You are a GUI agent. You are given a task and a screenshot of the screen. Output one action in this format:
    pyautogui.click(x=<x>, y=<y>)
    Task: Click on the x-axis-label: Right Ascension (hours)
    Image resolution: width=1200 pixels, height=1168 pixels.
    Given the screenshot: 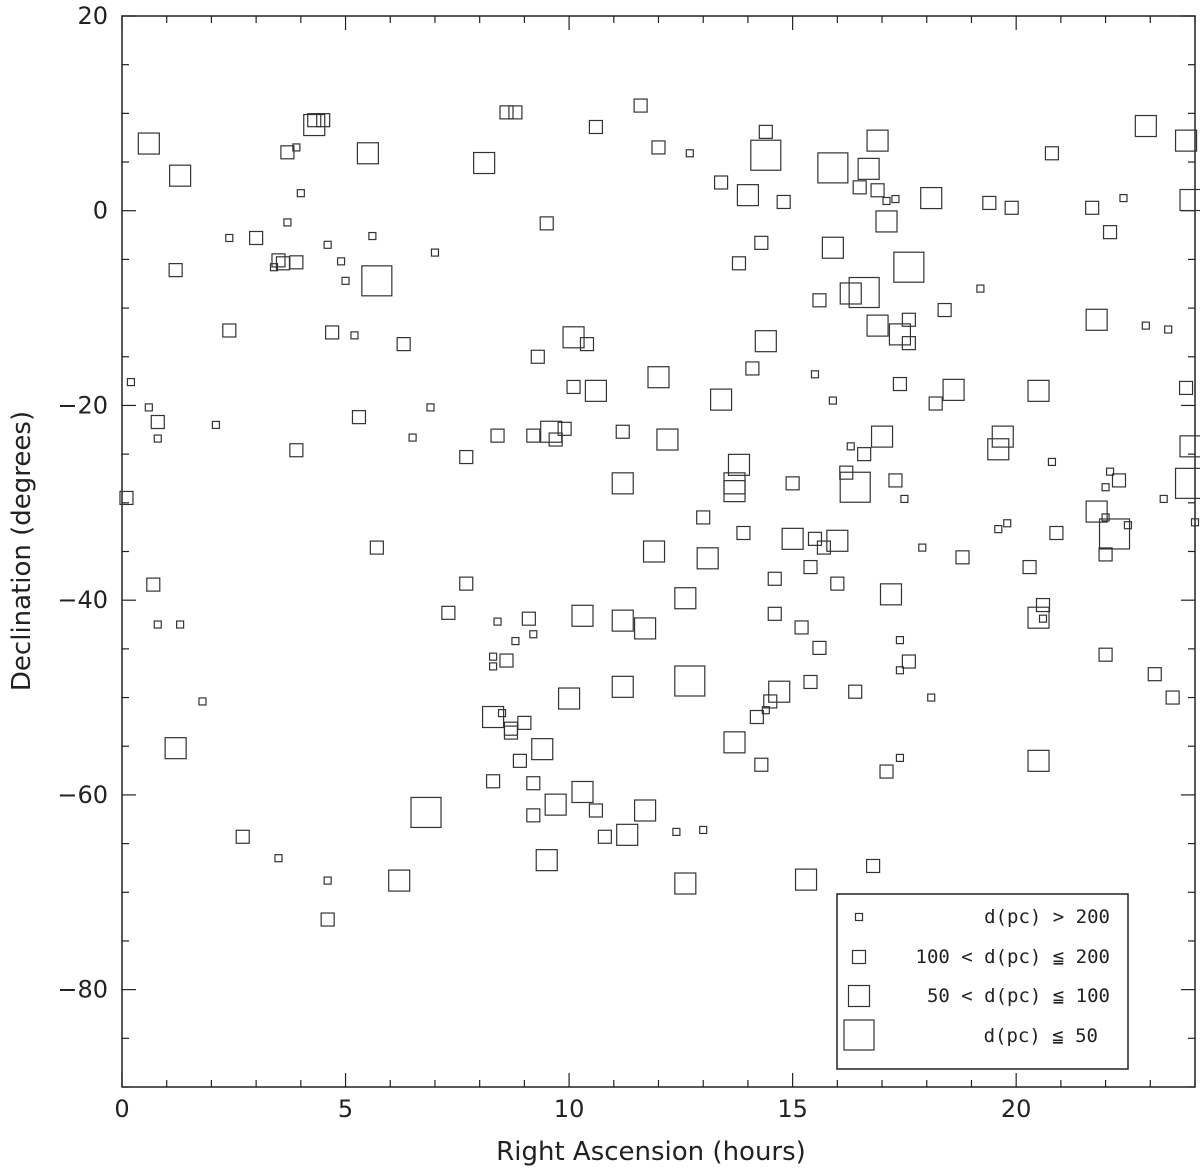 What is the action you would take?
    pyautogui.click(x=651, y=1152)
    